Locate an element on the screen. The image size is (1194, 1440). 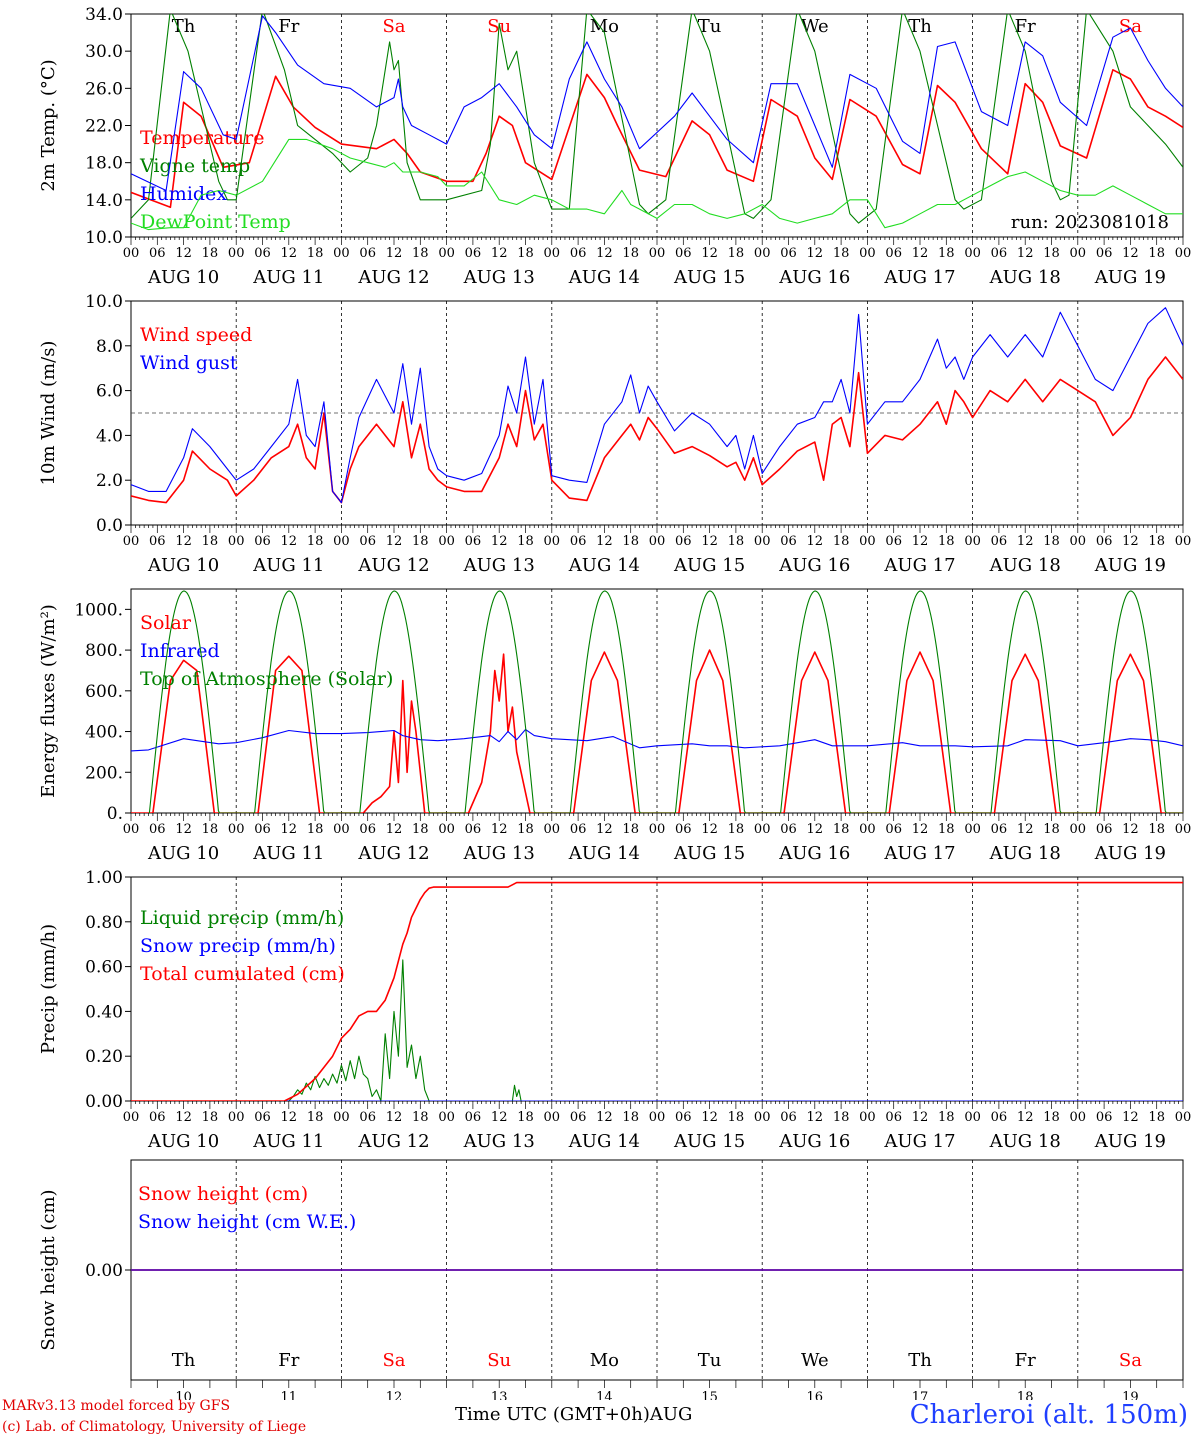
y-tick-label: 200. is located at coordinates (104, 773).